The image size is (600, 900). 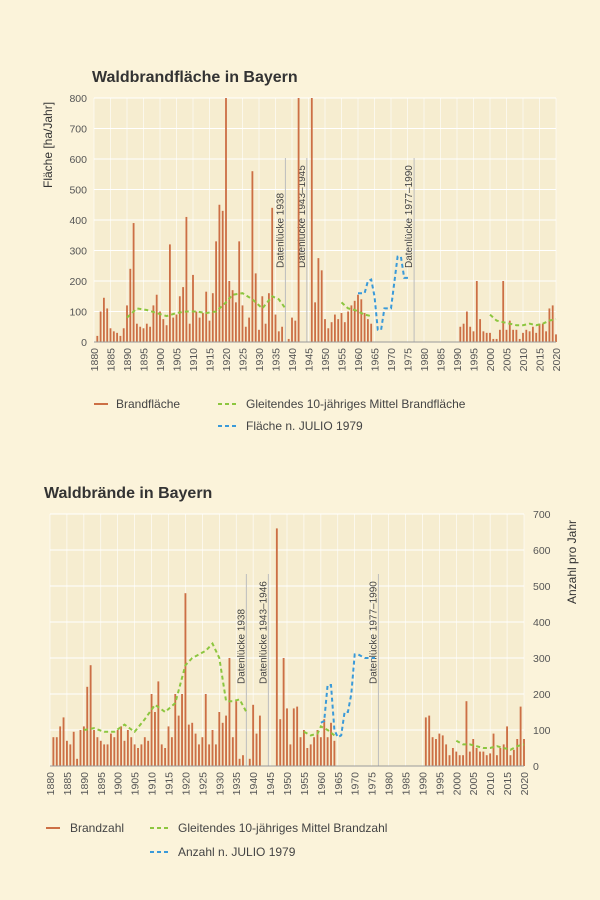 What do you see at coordinates (241, 646) in the screenshot?
I see `data-gap-label: Datenlücke 1938` at bounding box center [241, 646].